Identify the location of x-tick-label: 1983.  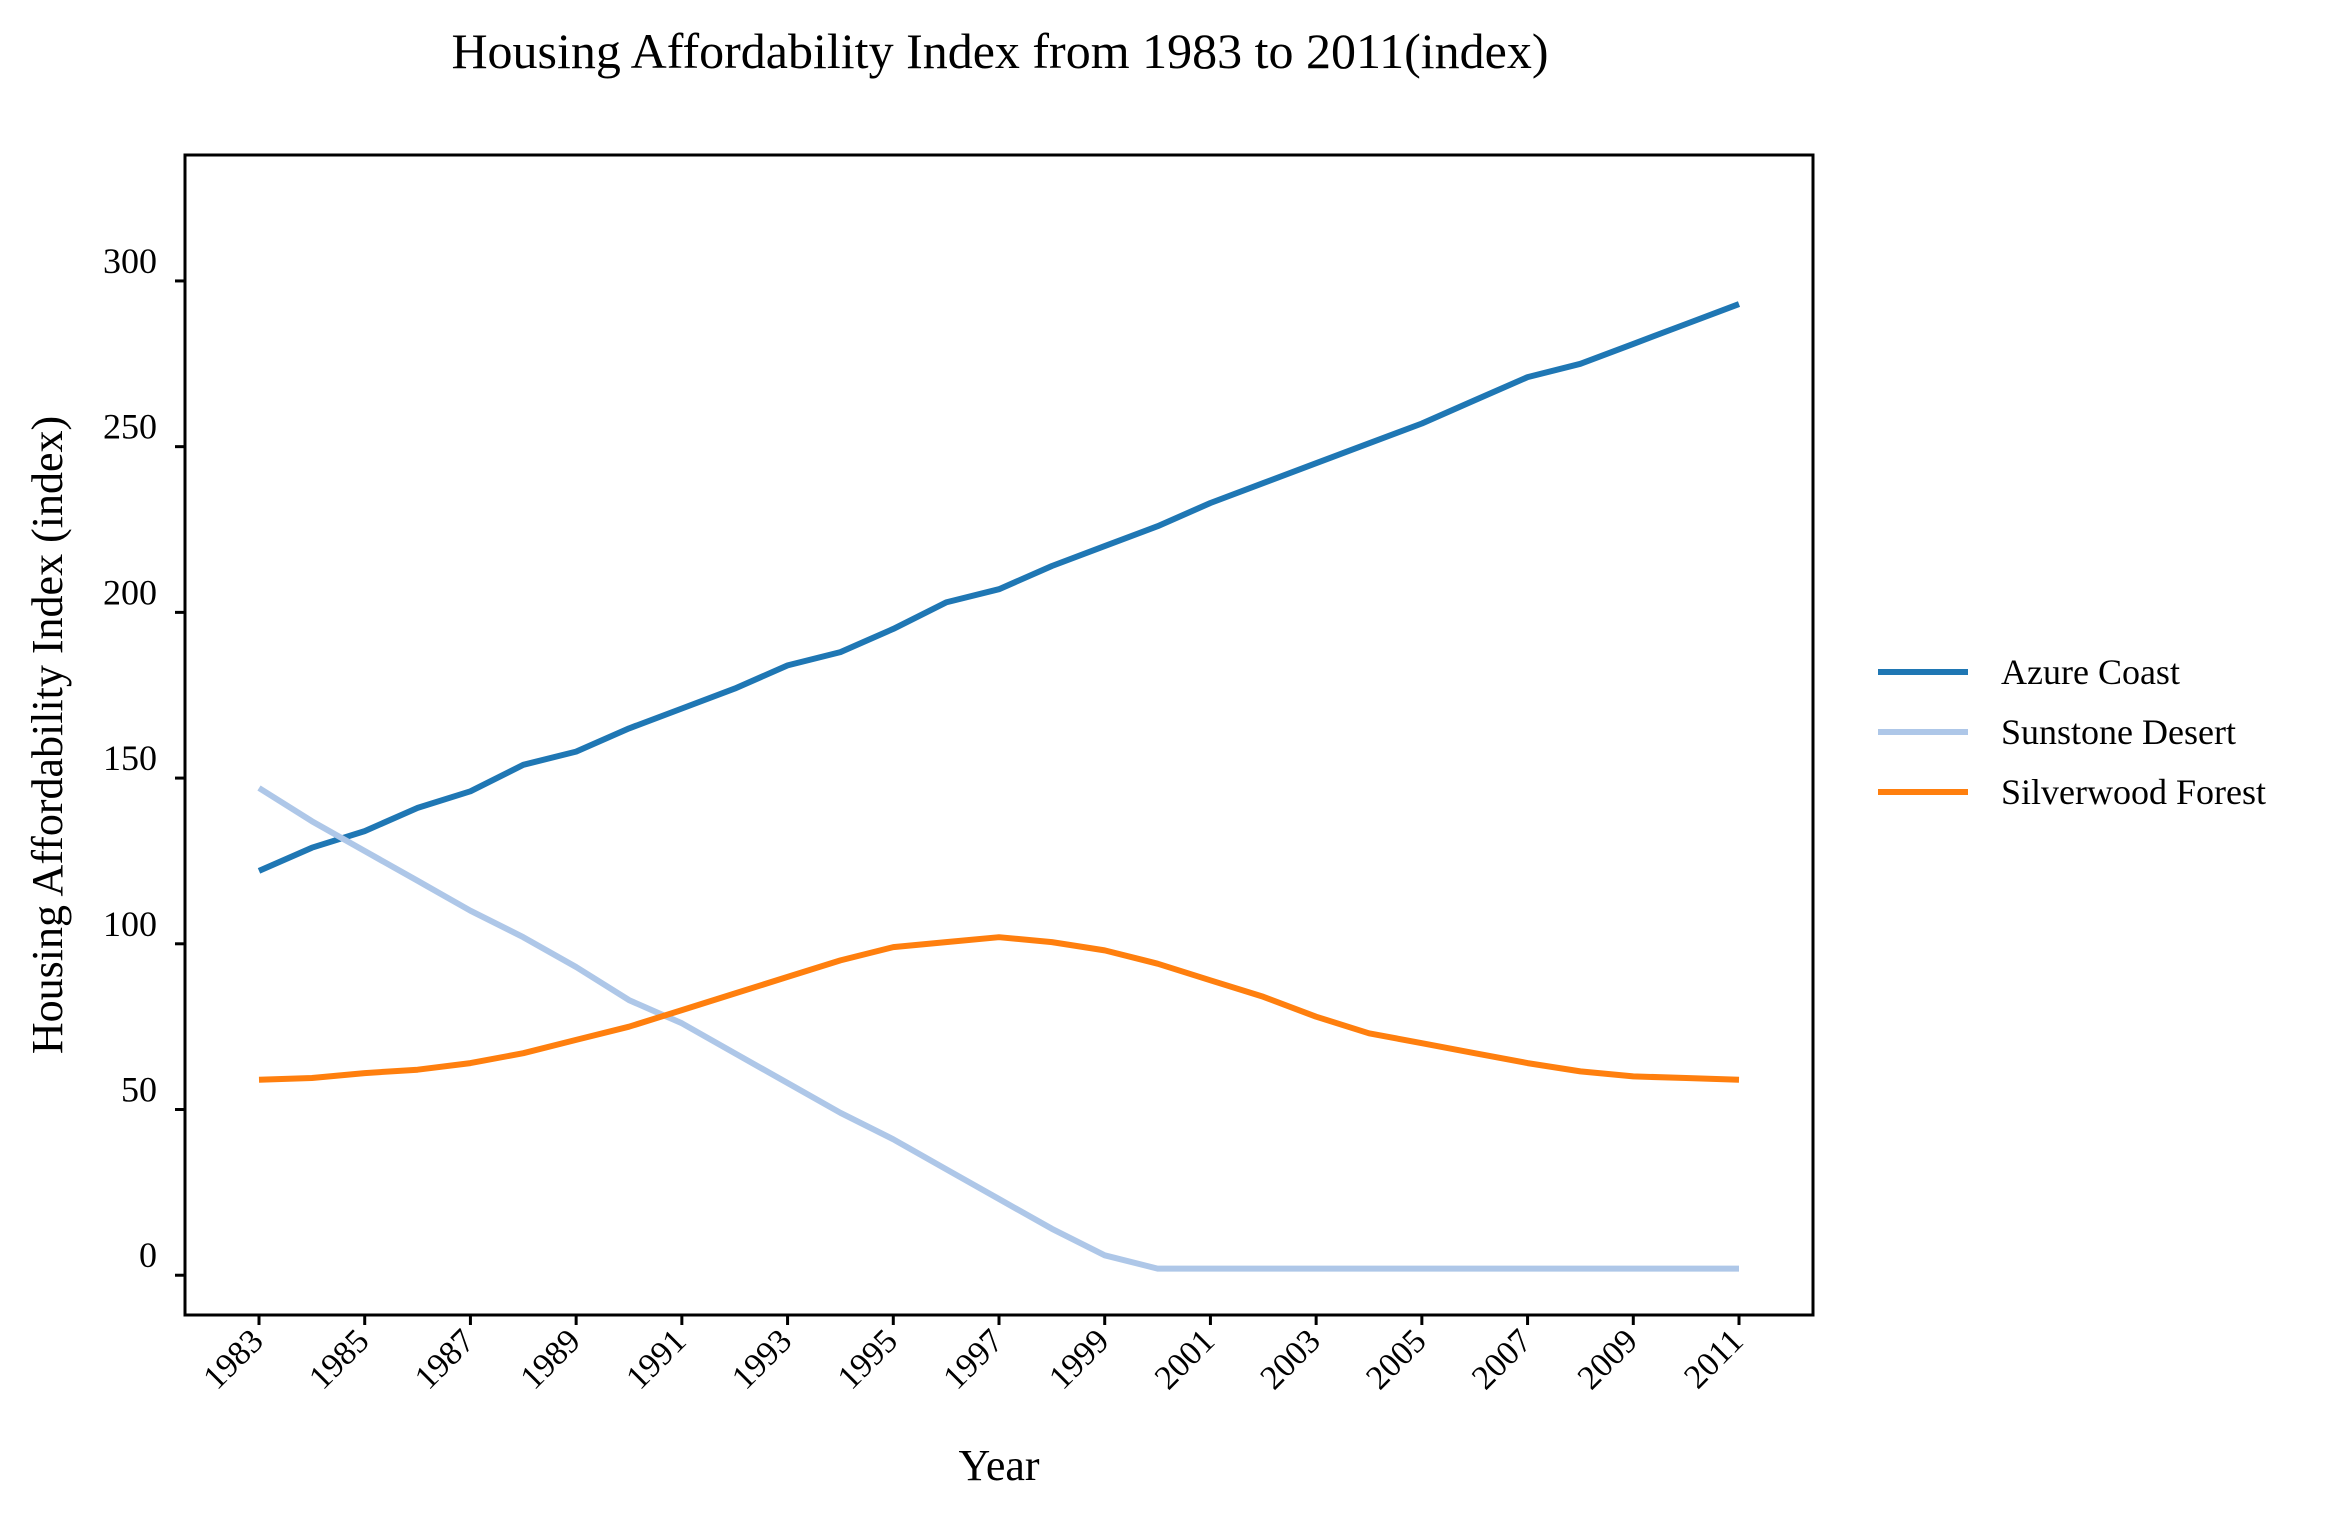
(233, 1359).